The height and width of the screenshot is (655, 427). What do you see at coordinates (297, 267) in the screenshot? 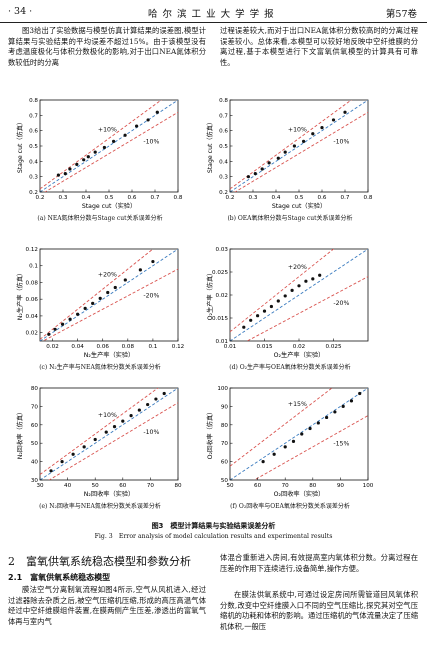
I see `band-label-0: +20%` at bounding box center [297, 267].